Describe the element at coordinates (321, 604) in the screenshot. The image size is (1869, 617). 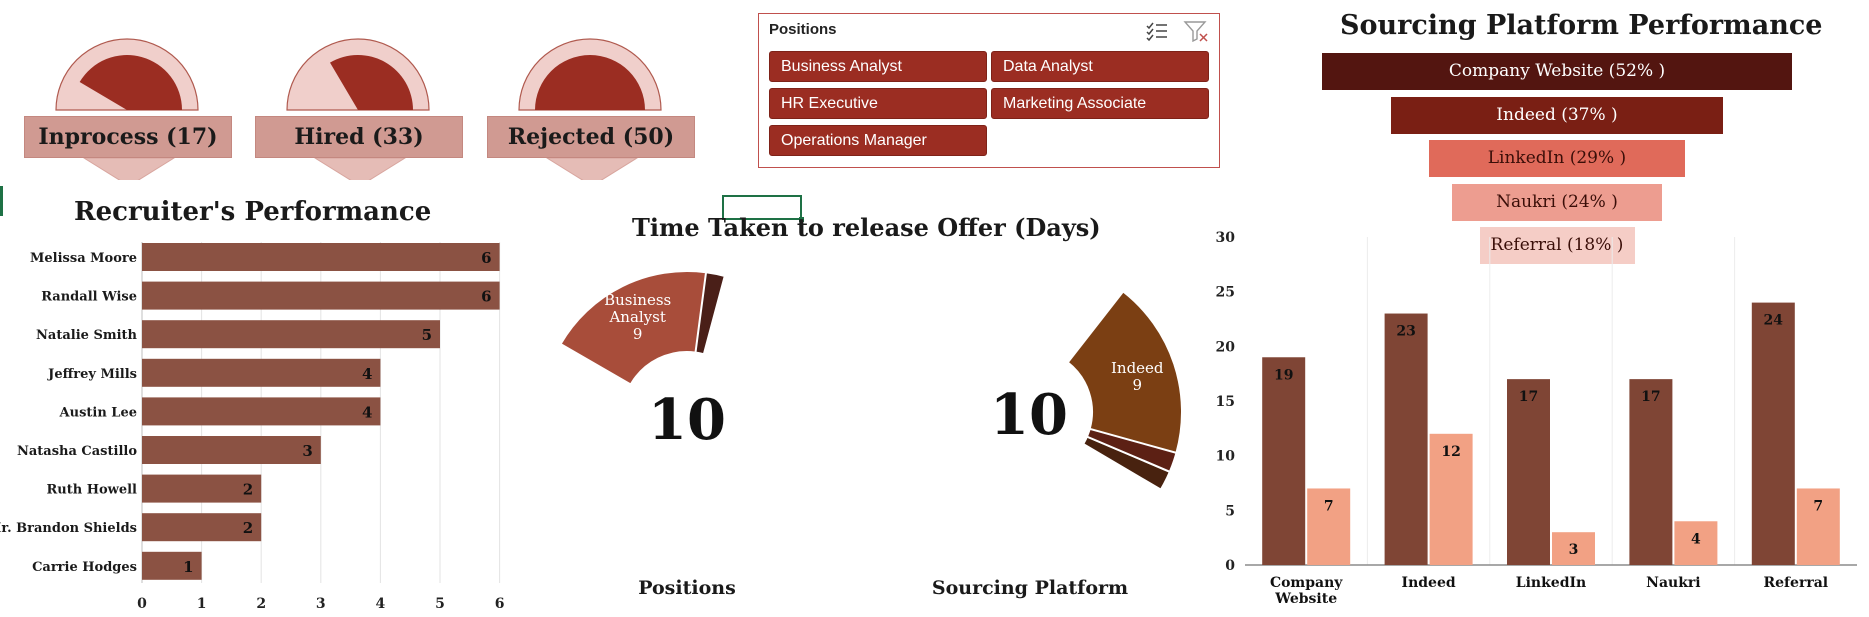
I see `x-tick-label: 3` at that location.